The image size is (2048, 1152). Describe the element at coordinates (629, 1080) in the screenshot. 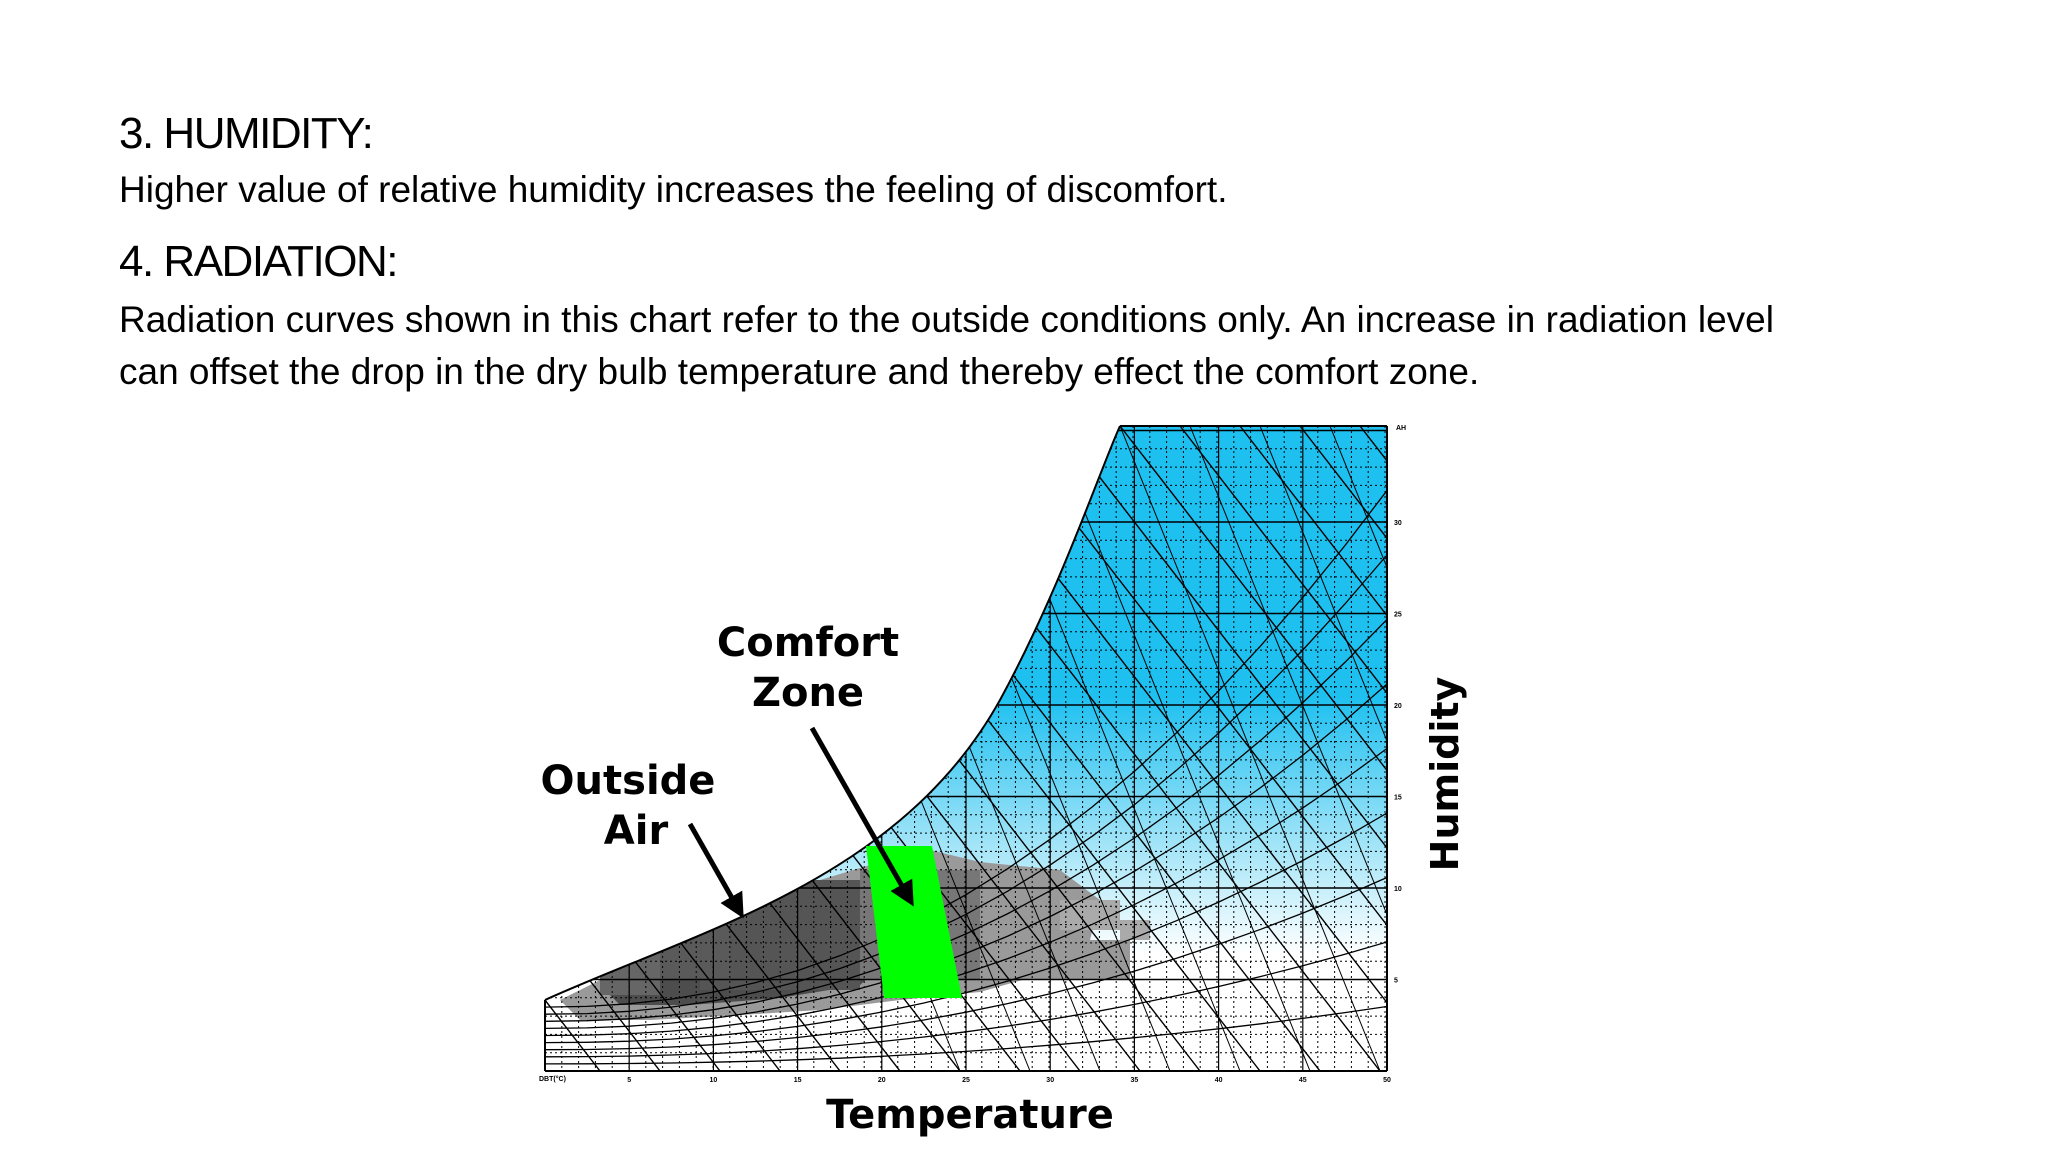

I see `x-tick-label: 5` at that location.